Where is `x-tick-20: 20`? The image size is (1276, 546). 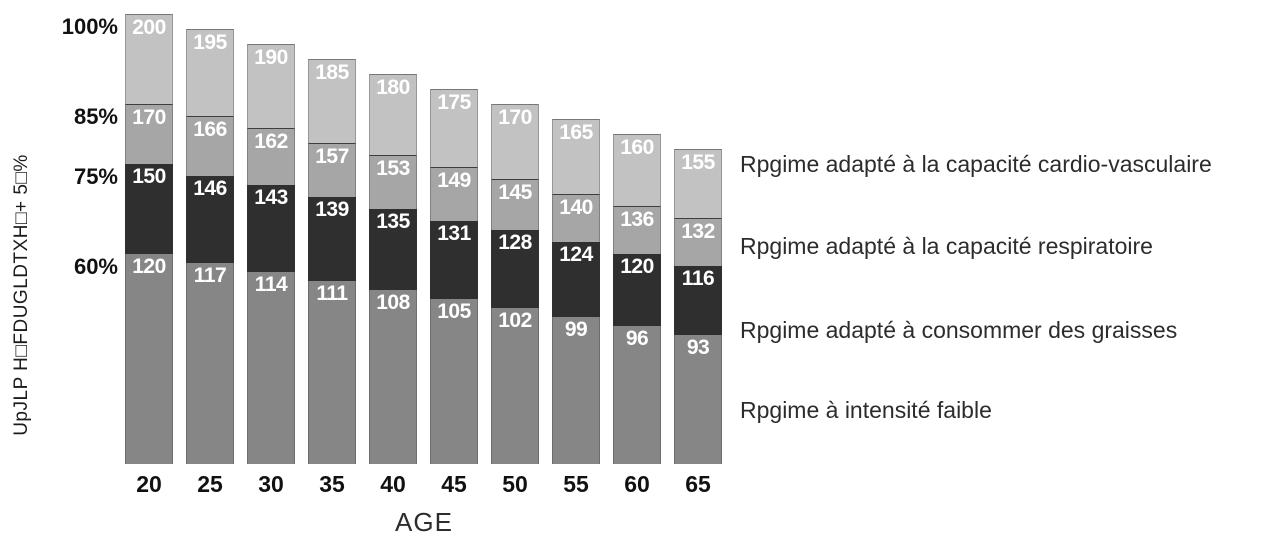 x-tick-20: 20 is located at coordinates (149, 484).